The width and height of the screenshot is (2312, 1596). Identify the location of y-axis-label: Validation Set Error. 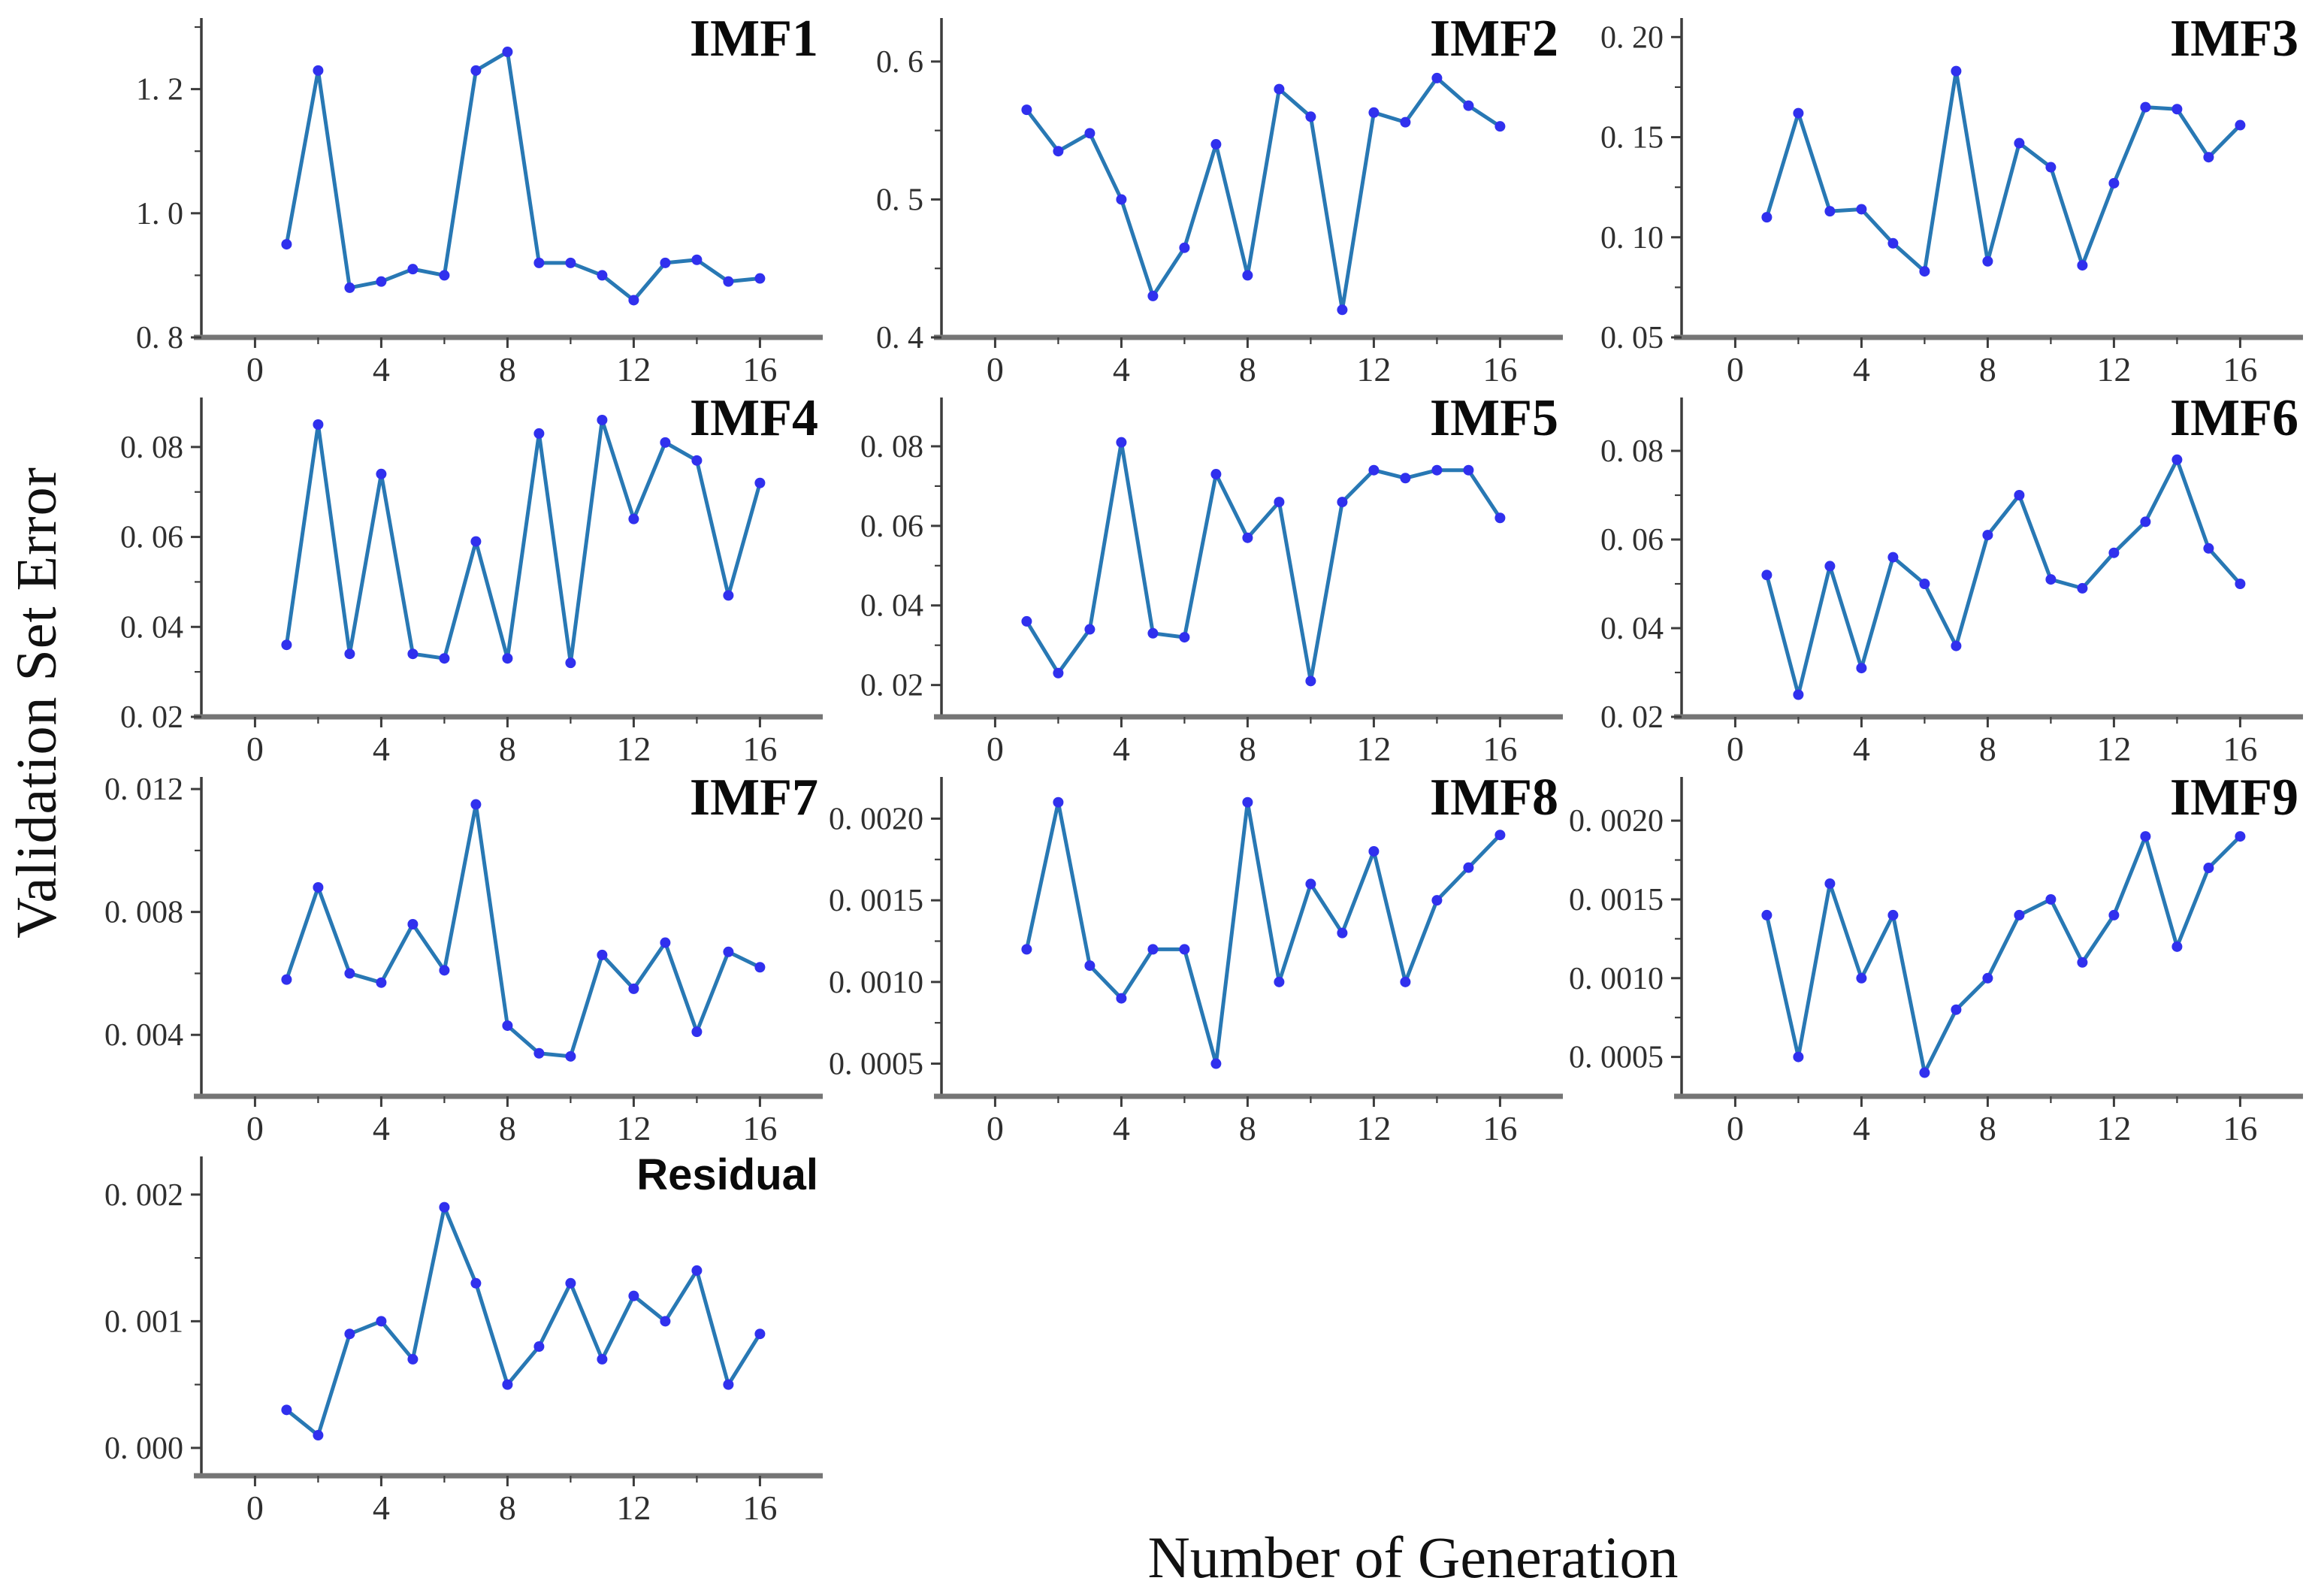
(36, 702).